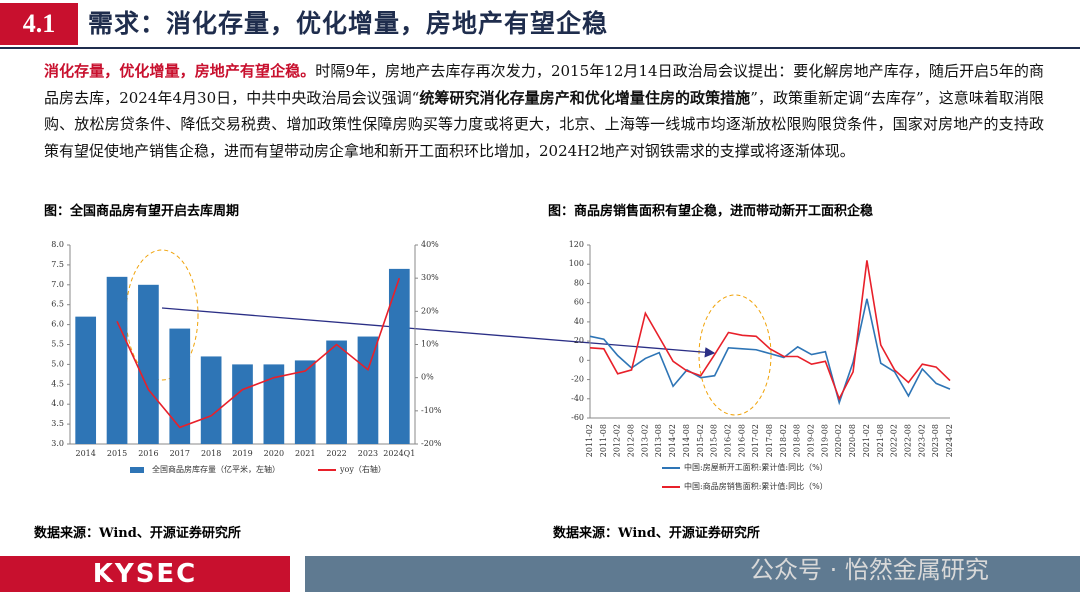  What do you see at coordinates (686, 440) in the screenshot?
I see `x-tick-label: 2014-08` at bounding box center [686, 440].